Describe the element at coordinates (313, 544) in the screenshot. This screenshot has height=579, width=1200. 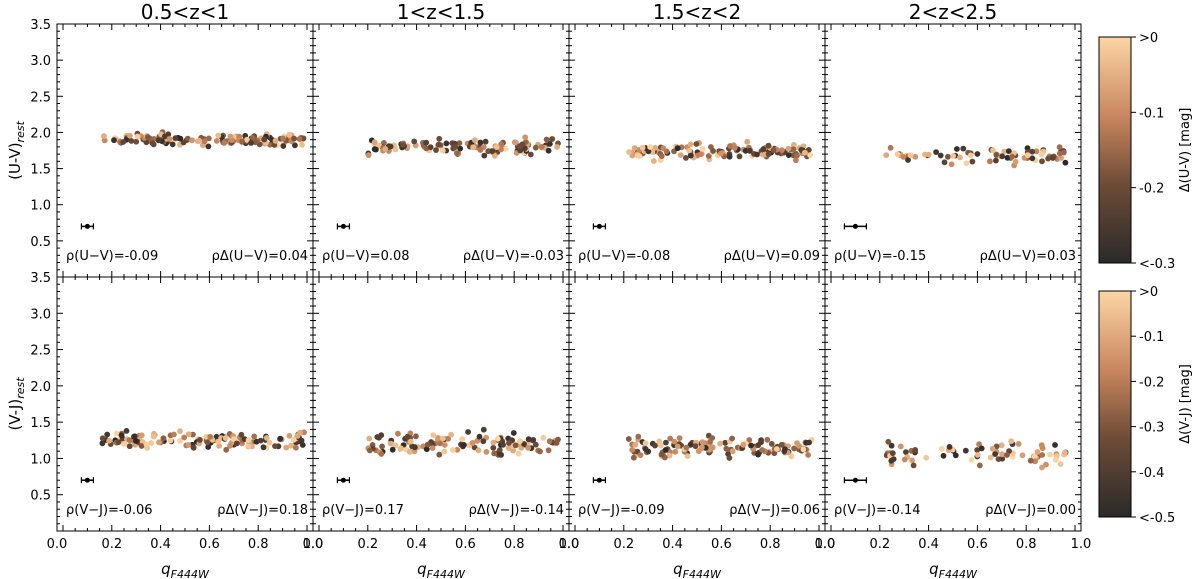
I see `x-tick-label: 0.0` at that location.